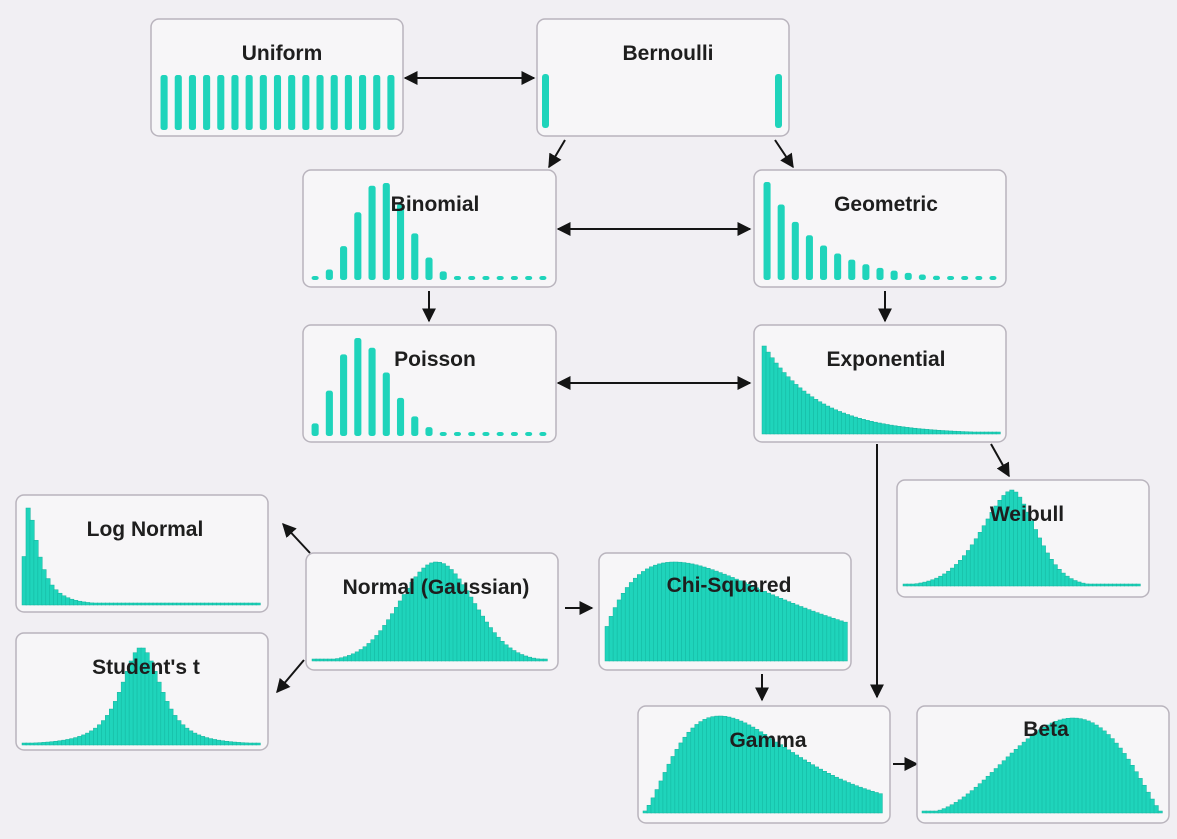 Image resolution: width=1177 pixels, height=839 pixels. What do you see at coordinates (880, 231) in the screenshot?
I see `geometric-histogram` at bounding box center [880, 231].